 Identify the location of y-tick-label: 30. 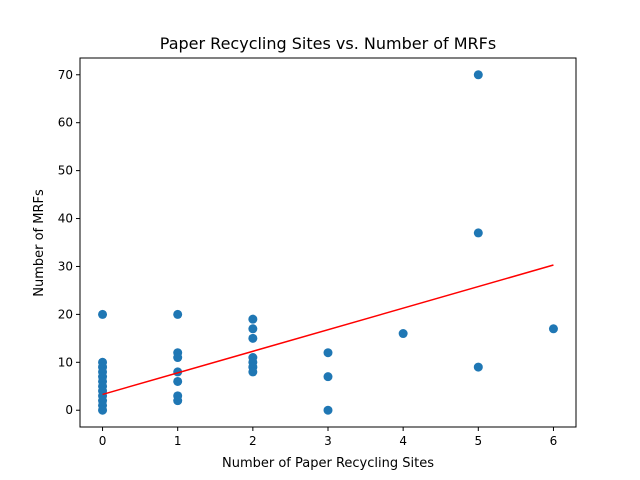
(65, 266).